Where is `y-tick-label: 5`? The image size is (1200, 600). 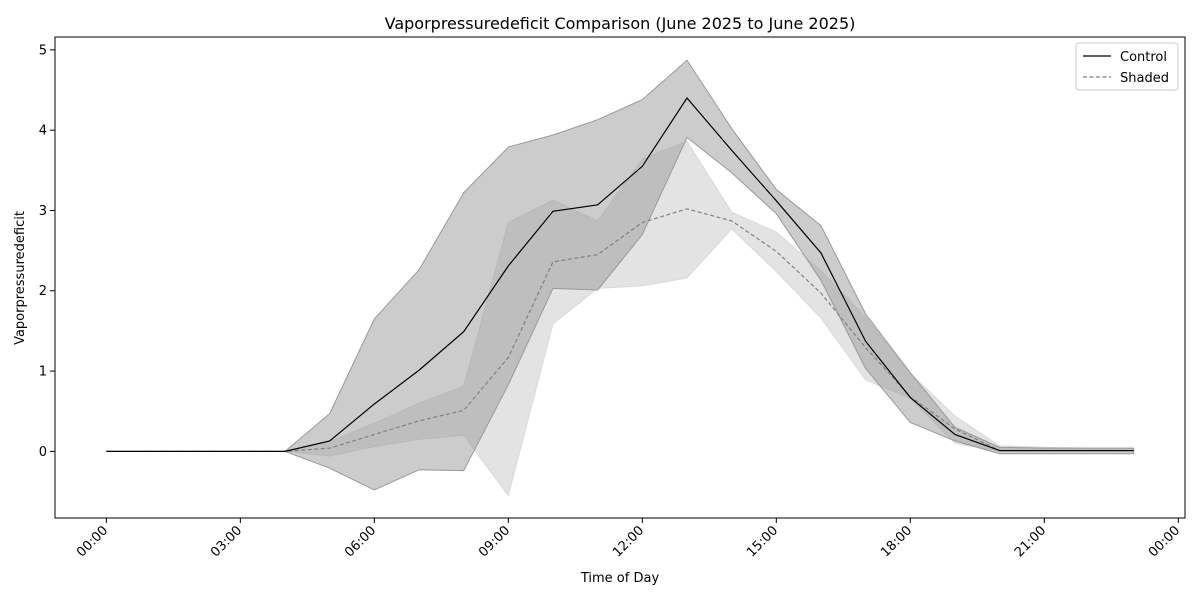 y-tick-label: 5 is located at coordinates (43, 50).